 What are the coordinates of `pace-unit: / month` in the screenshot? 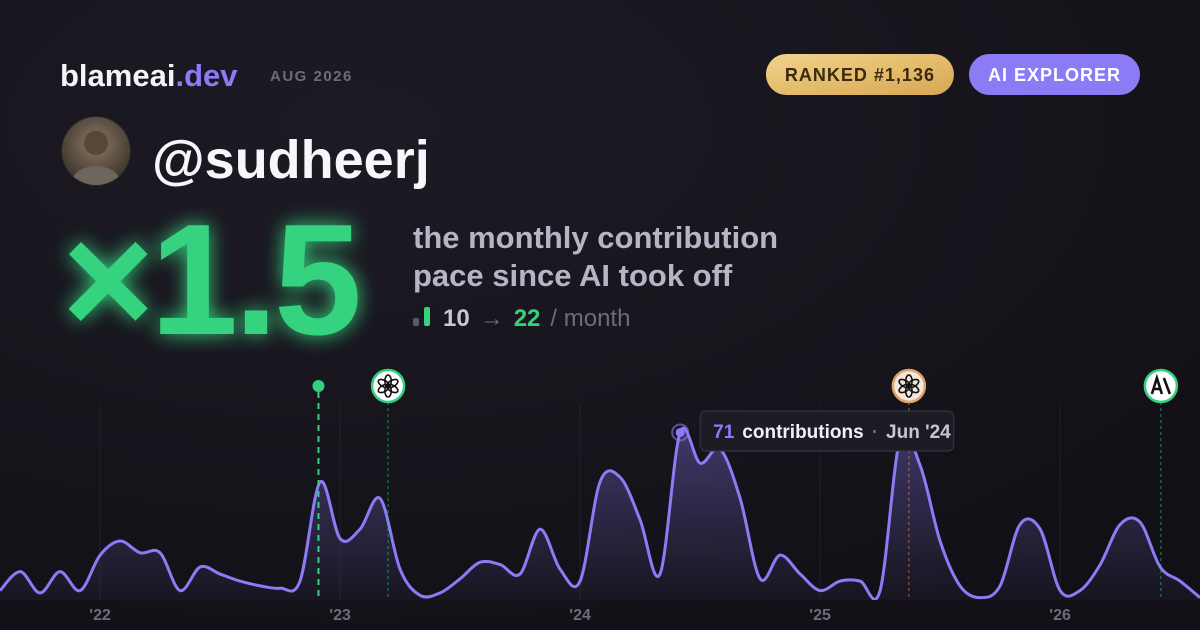 It's located at (590, 318).